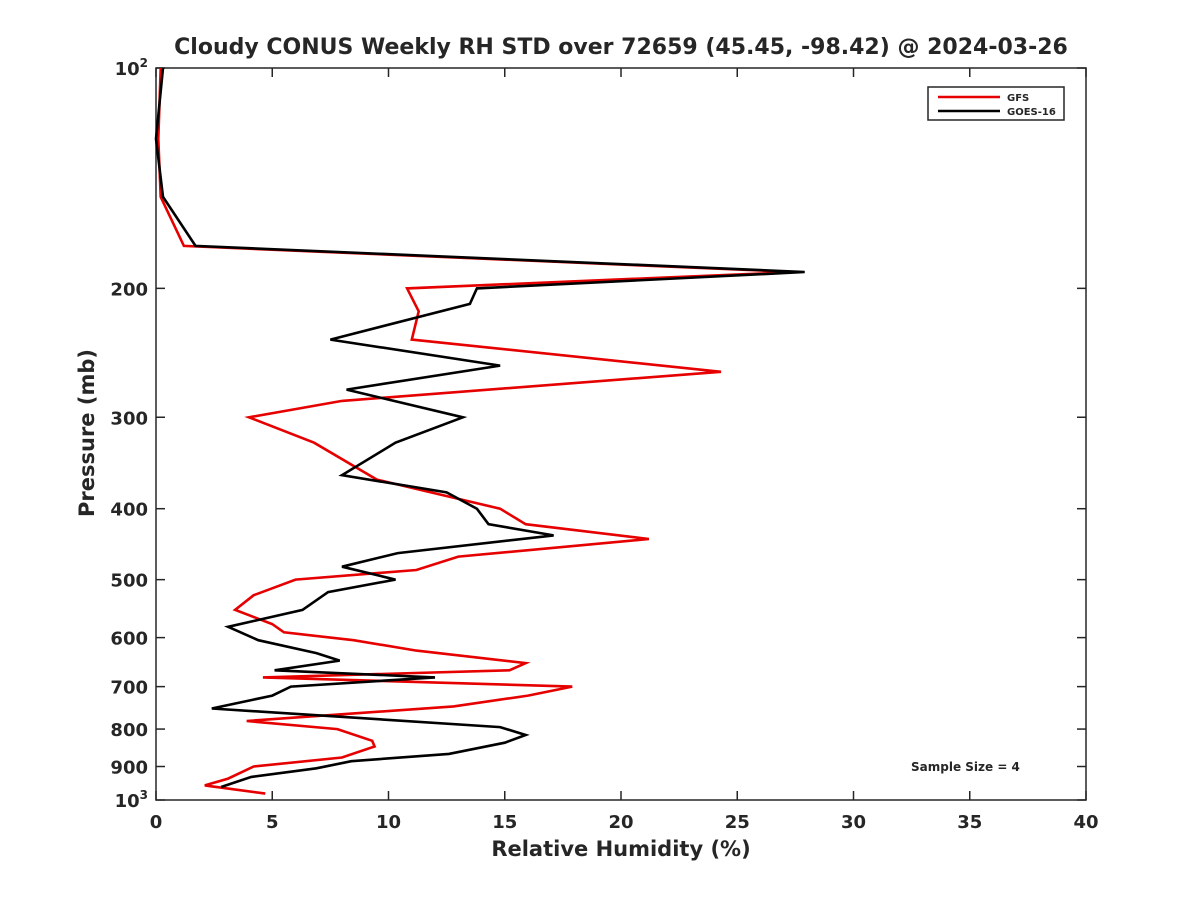  Describe the element at coordinates (144, 795) in the screenshot. I see `y-tick-exponent: 3` at that location.